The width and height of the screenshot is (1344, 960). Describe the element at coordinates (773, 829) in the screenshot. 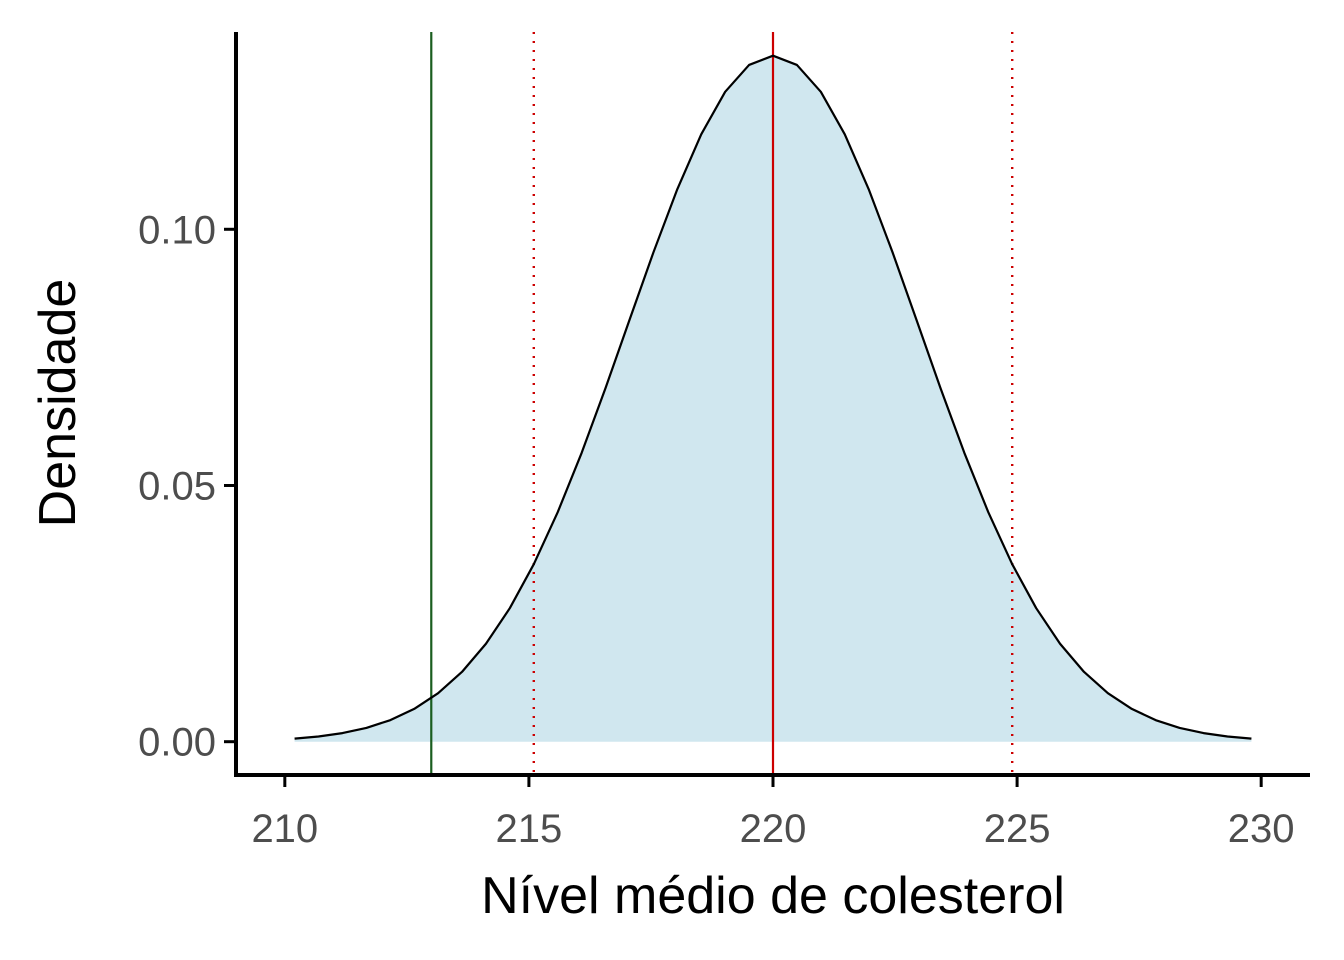

I see `x-tick-label-220: 220` at that location.